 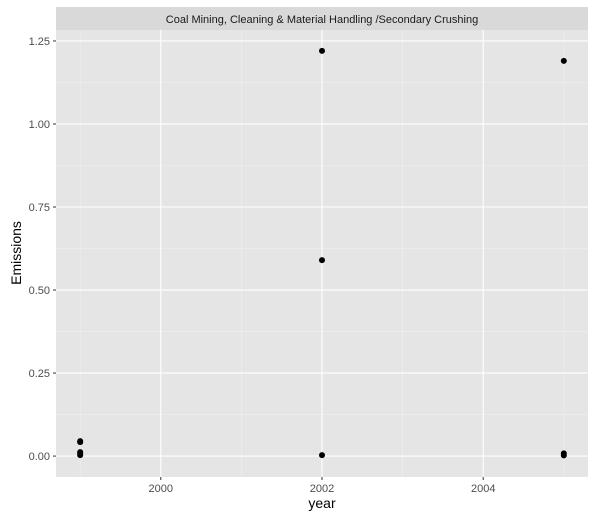 What do you see at coordinates (39, 42) in the screenshot?
I see `y-tick-label: 1.25` at bounding box center [39, 42].